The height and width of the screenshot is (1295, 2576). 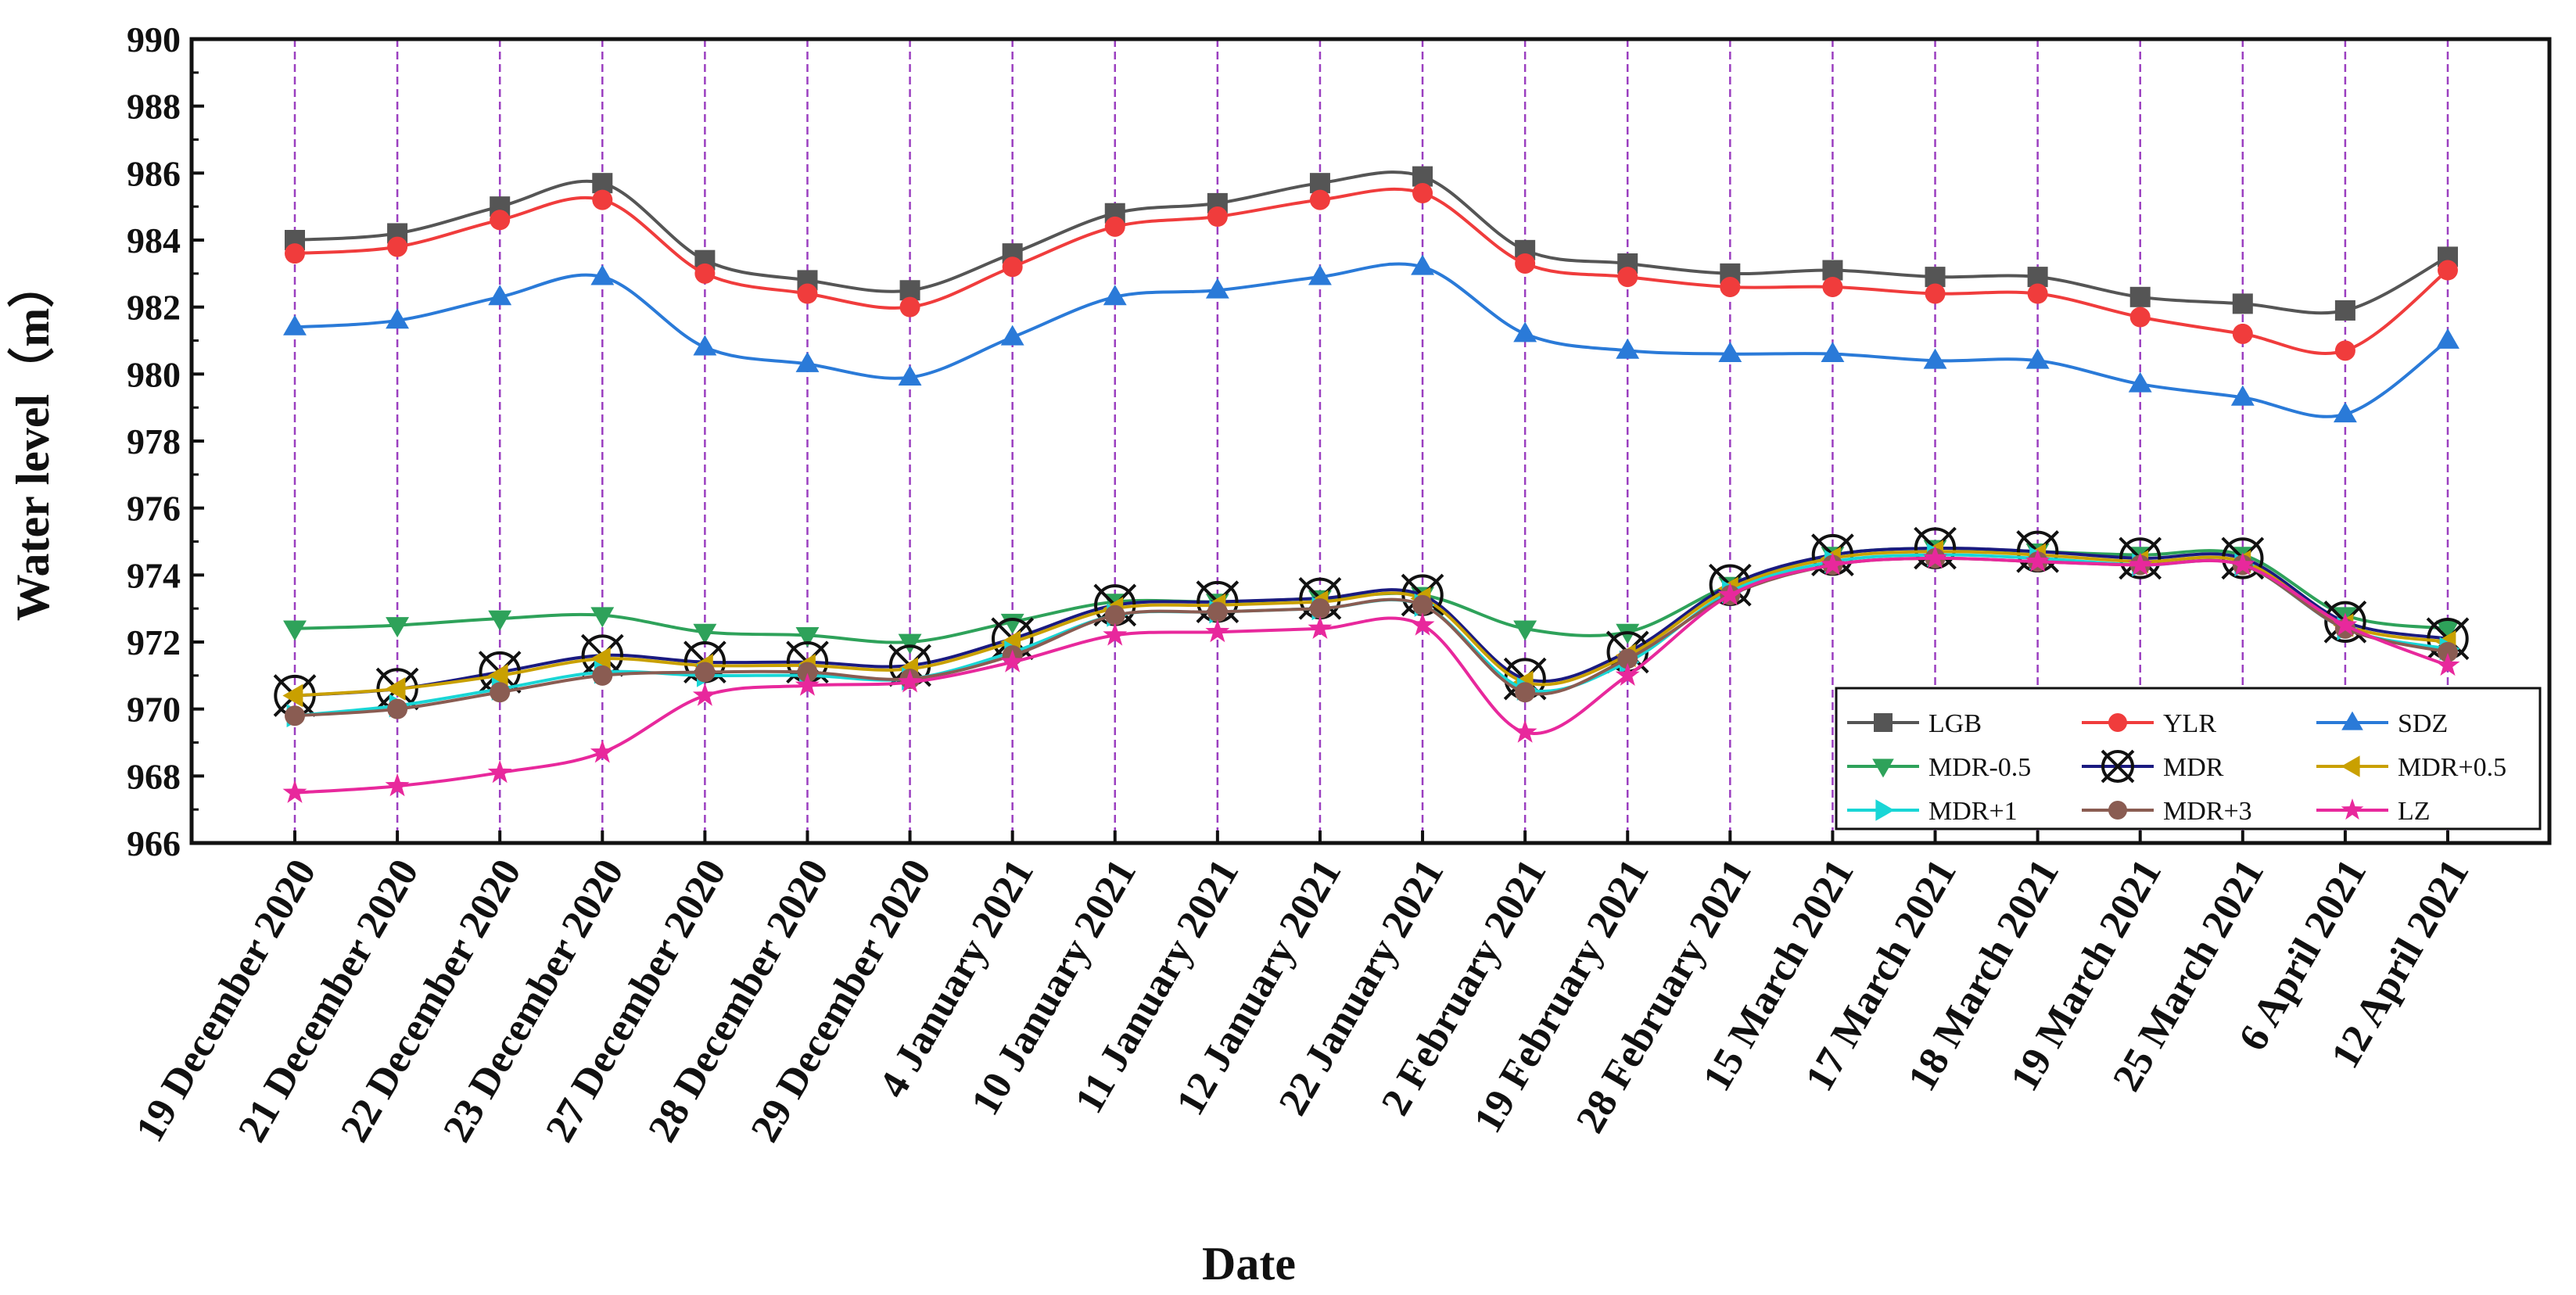 I want to click on legend-label: MDR+1, so click(x=1973, y=811).